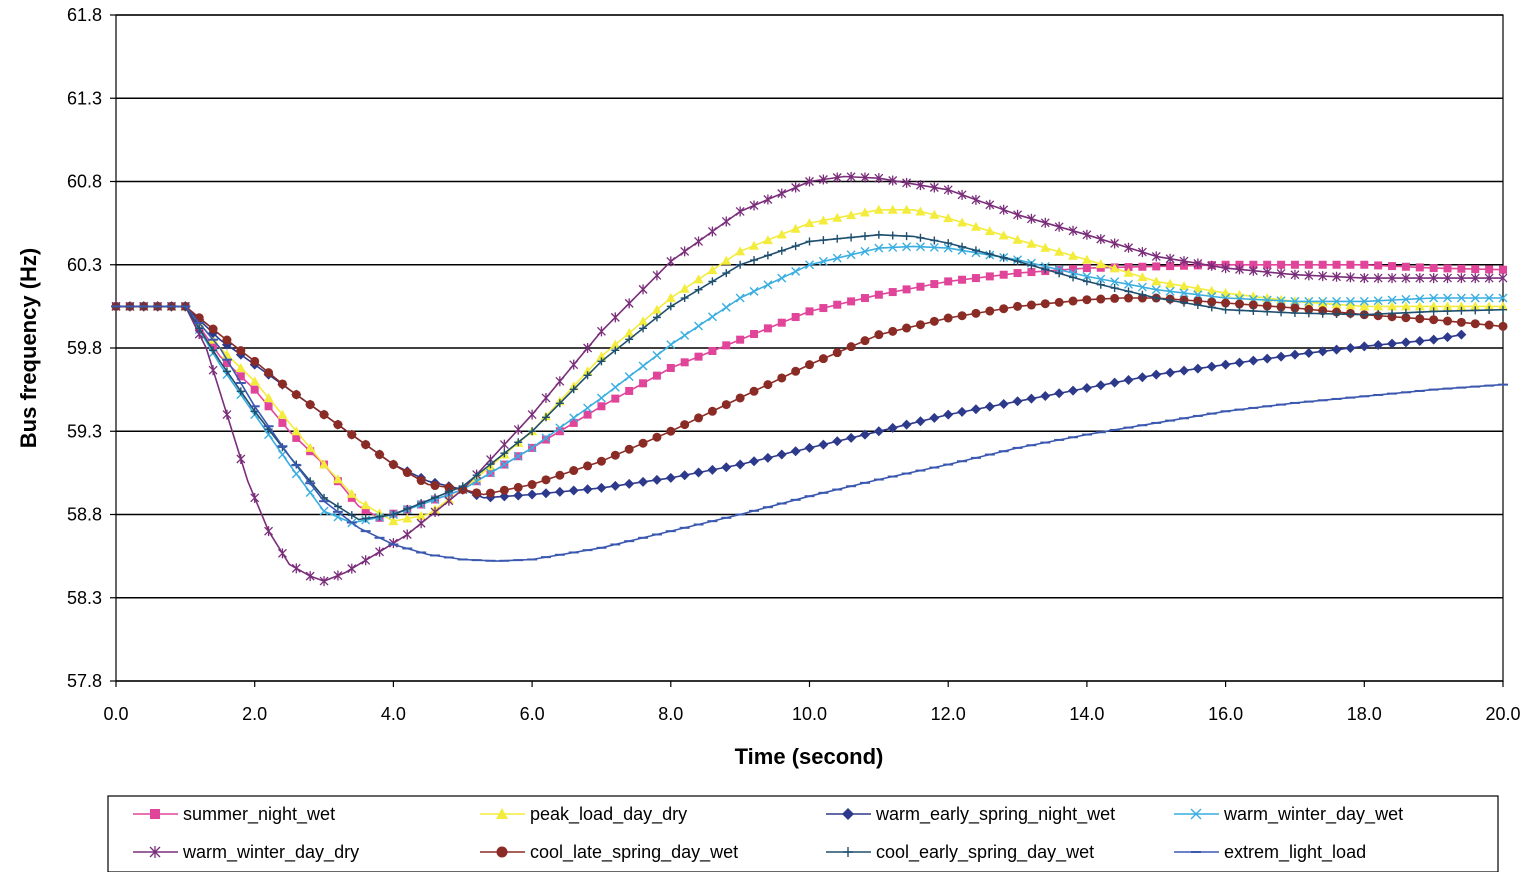  I want to click on legend-label: cool_early_spring_day_wet, so click(985, 852).